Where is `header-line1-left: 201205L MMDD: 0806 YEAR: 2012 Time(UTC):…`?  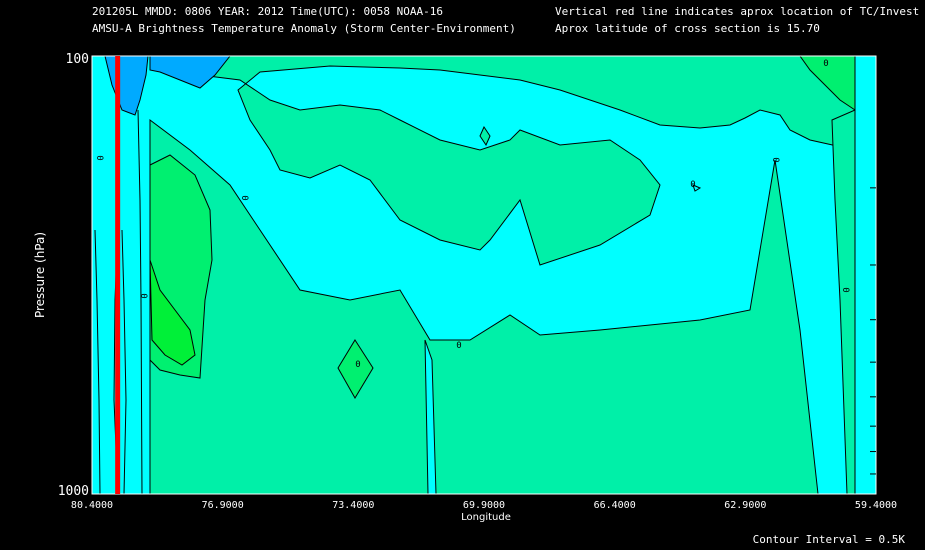
header-line1-left: 201205L MMDD: 0806 YEAR: 2012 Time(UTC):… is located at coordinates (267, 11).